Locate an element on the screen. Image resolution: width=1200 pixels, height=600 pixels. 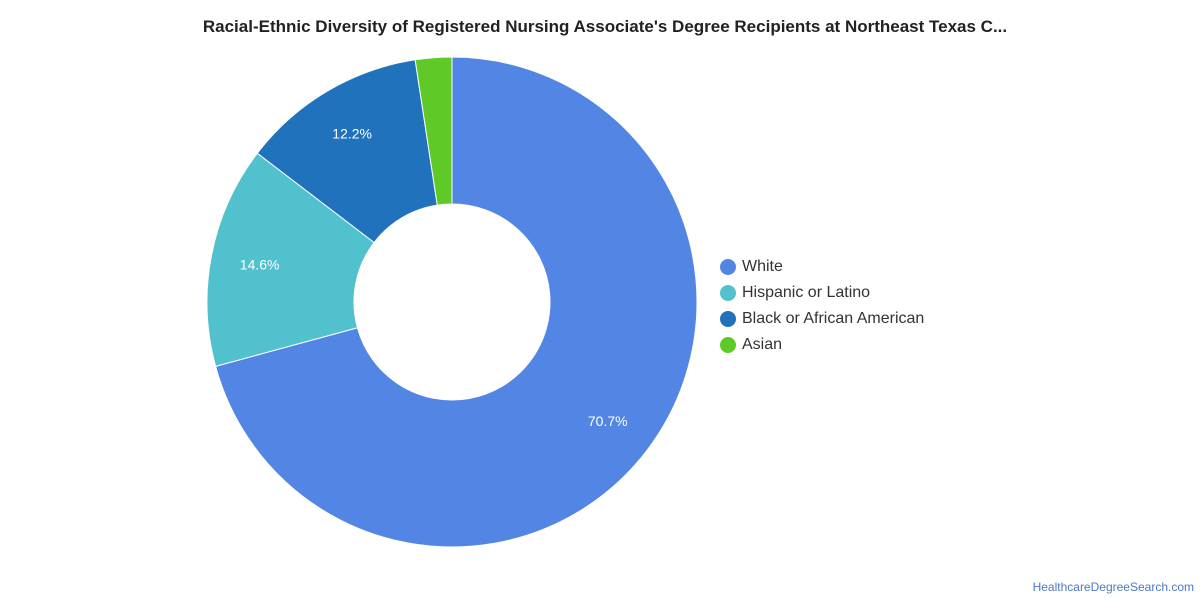
slice-asian is located at coordinates (433, 131).